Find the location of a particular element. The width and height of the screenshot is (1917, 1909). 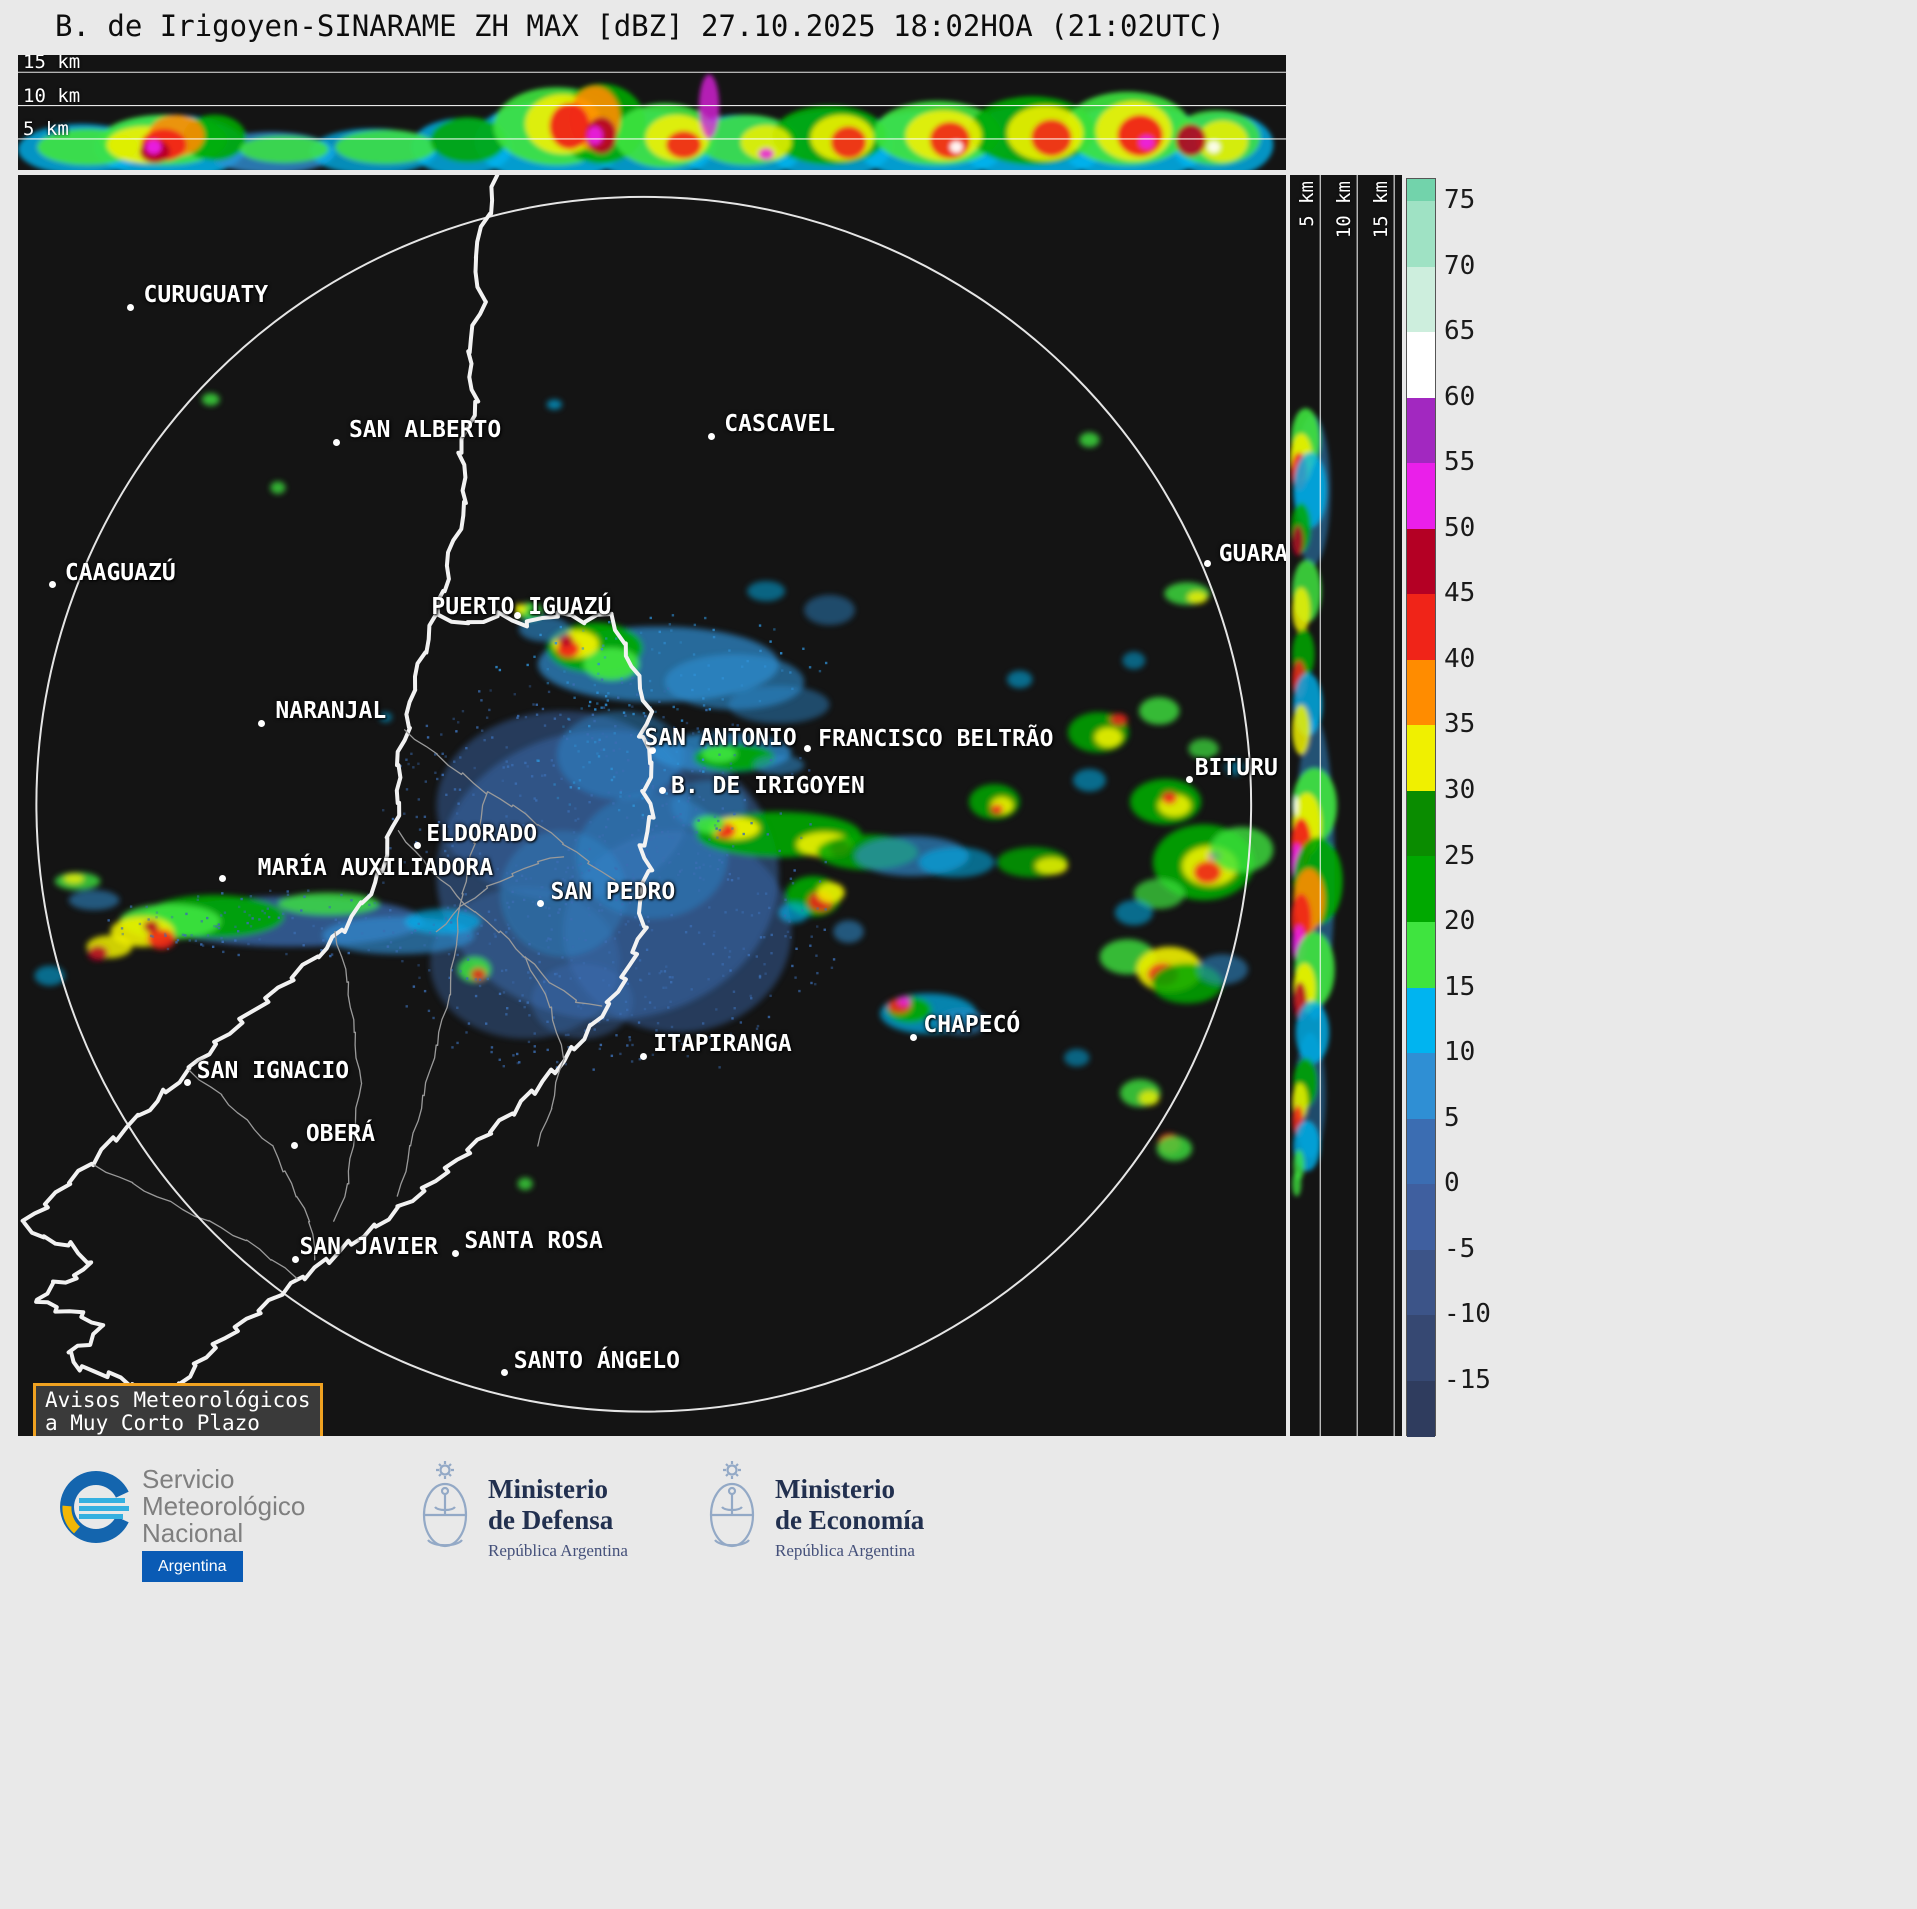

colorbar-tick-label: 0 is located at coordinates (1452, 1183).